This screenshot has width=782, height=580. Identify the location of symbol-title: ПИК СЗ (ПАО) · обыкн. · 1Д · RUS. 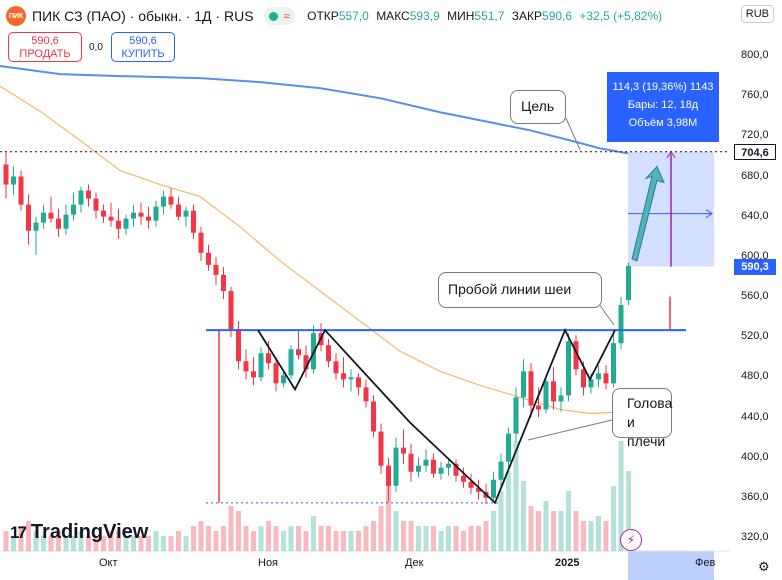
(143, 16).